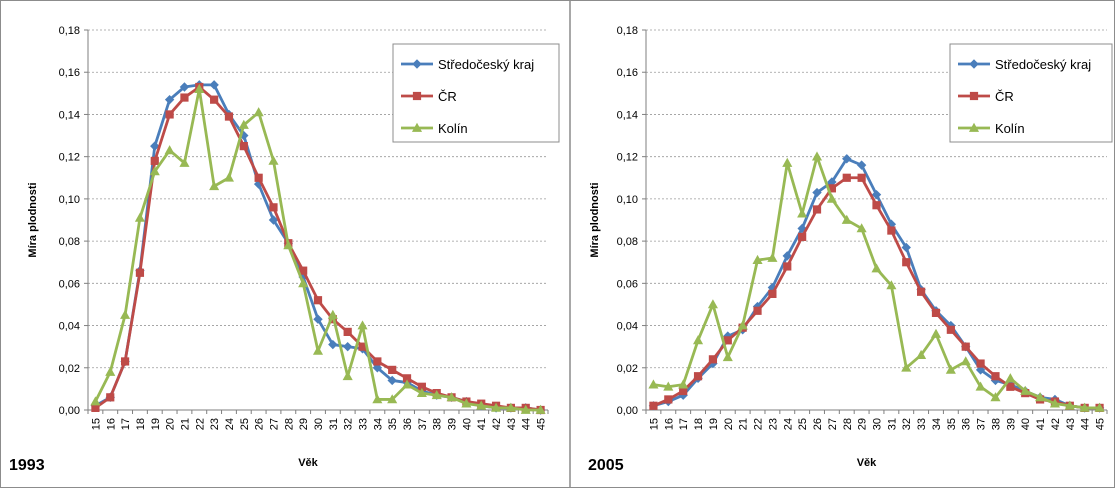 This screenshot has width=1115, height=488. What do you see at coordinates (833, 424) in the screenshot?
I see `x-tick-label: 27` at bounding box center [833, 424].